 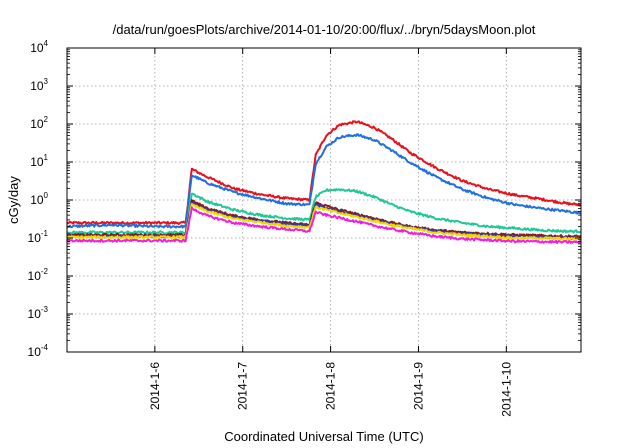 What do you see at coordinates (39, 123) in the screenshot?
I see `y-tick-label: 10²` at bounding box center [39, 123].